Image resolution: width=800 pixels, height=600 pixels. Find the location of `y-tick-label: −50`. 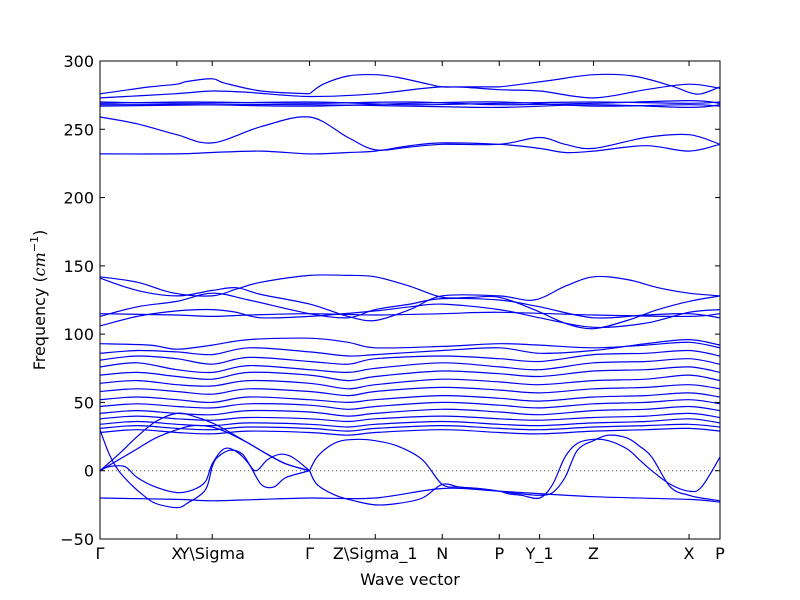

y-tick-label: −50 is located at coordinates (77, 539).